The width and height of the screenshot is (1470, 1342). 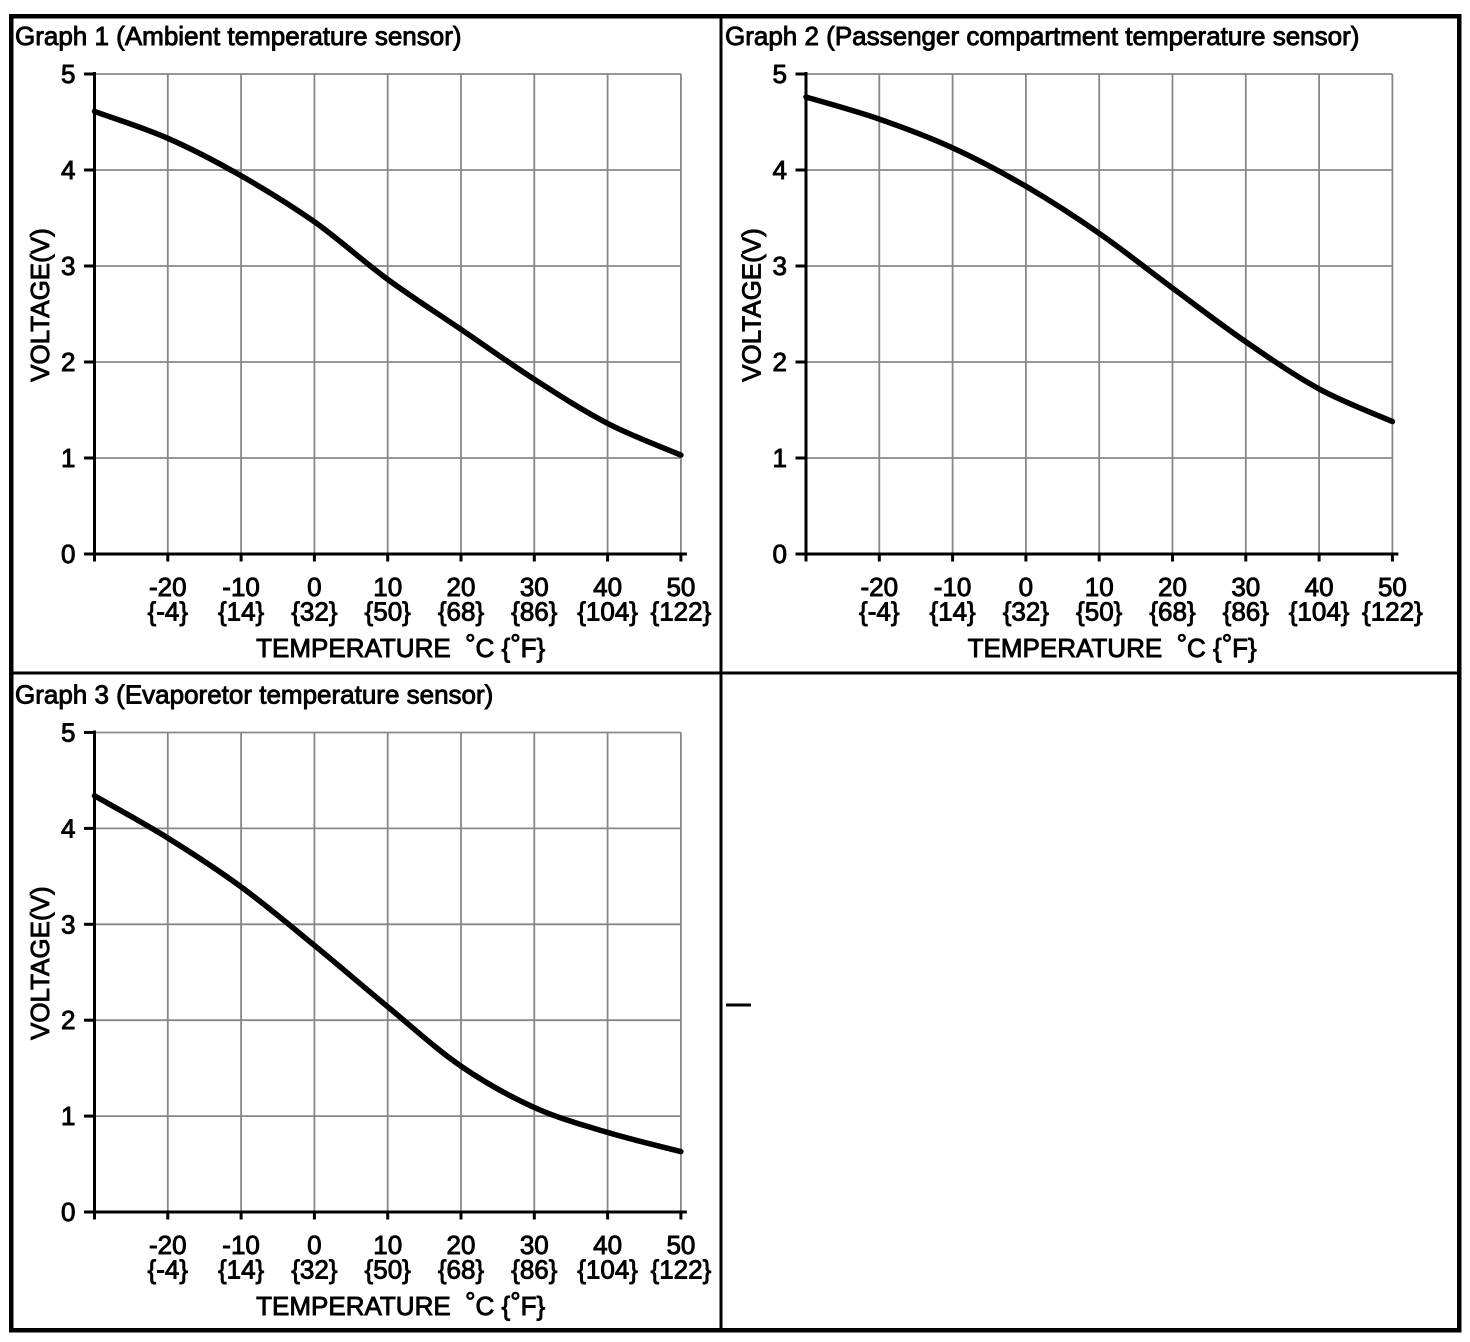 What do you see at coordinates (254, 695) in the screenshot?
I see `svg-text:Graph 3 (Evaporetor temperatur: Graph 3 (Evaporetor temperature sensor)` at bounding box center [254, 695].